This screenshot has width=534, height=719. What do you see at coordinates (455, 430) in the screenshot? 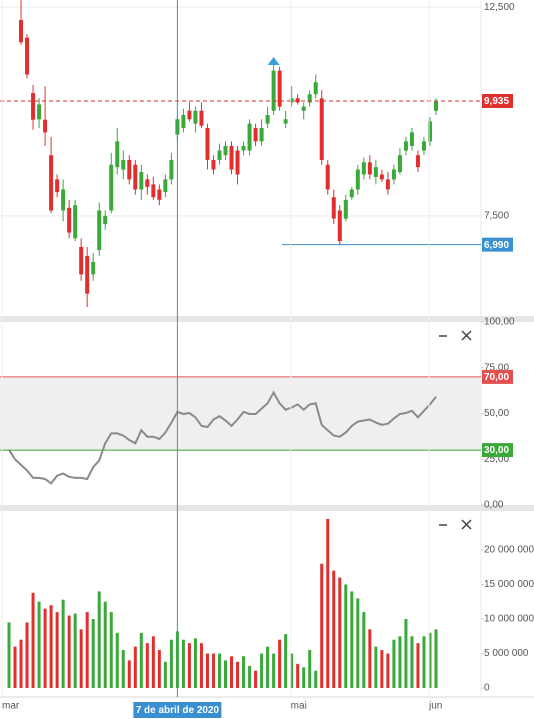
I see `panel-controls` at bounding box center [455, 430].